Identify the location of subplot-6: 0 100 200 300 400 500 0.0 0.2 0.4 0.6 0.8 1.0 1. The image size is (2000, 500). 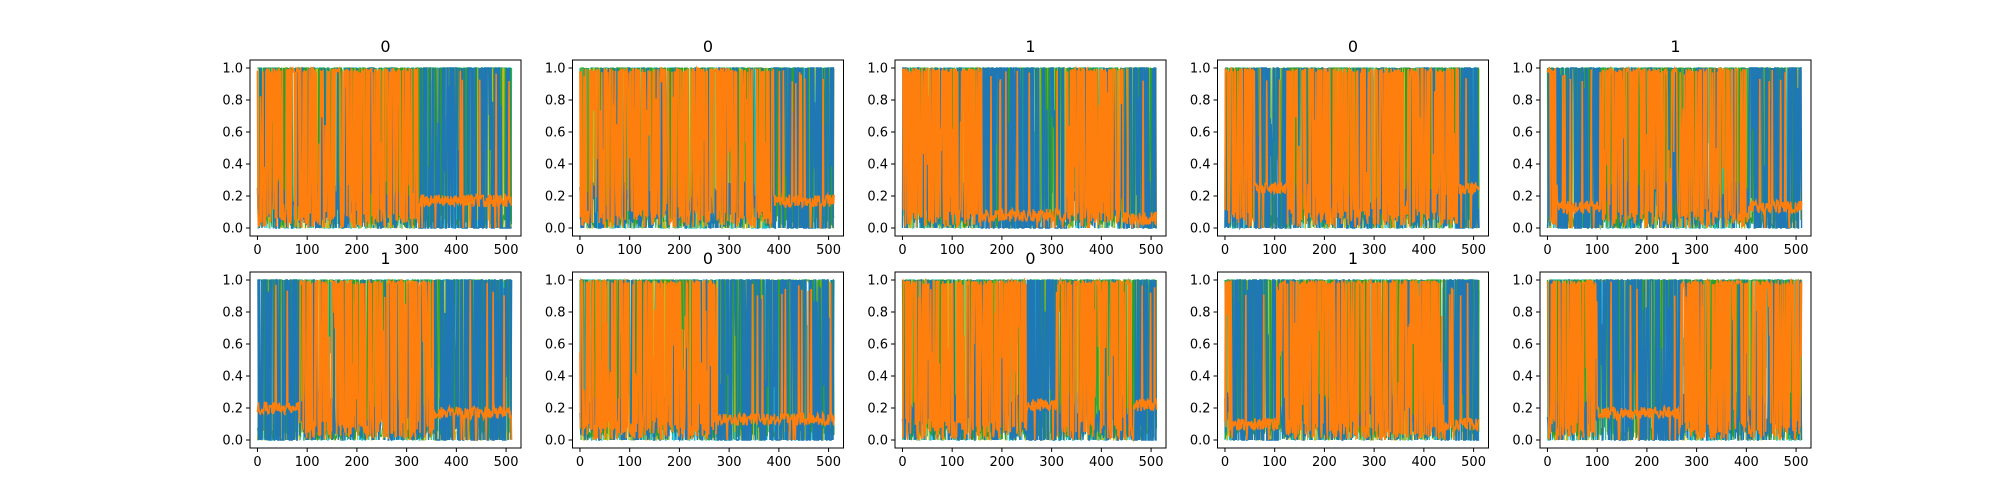
(372, 359).